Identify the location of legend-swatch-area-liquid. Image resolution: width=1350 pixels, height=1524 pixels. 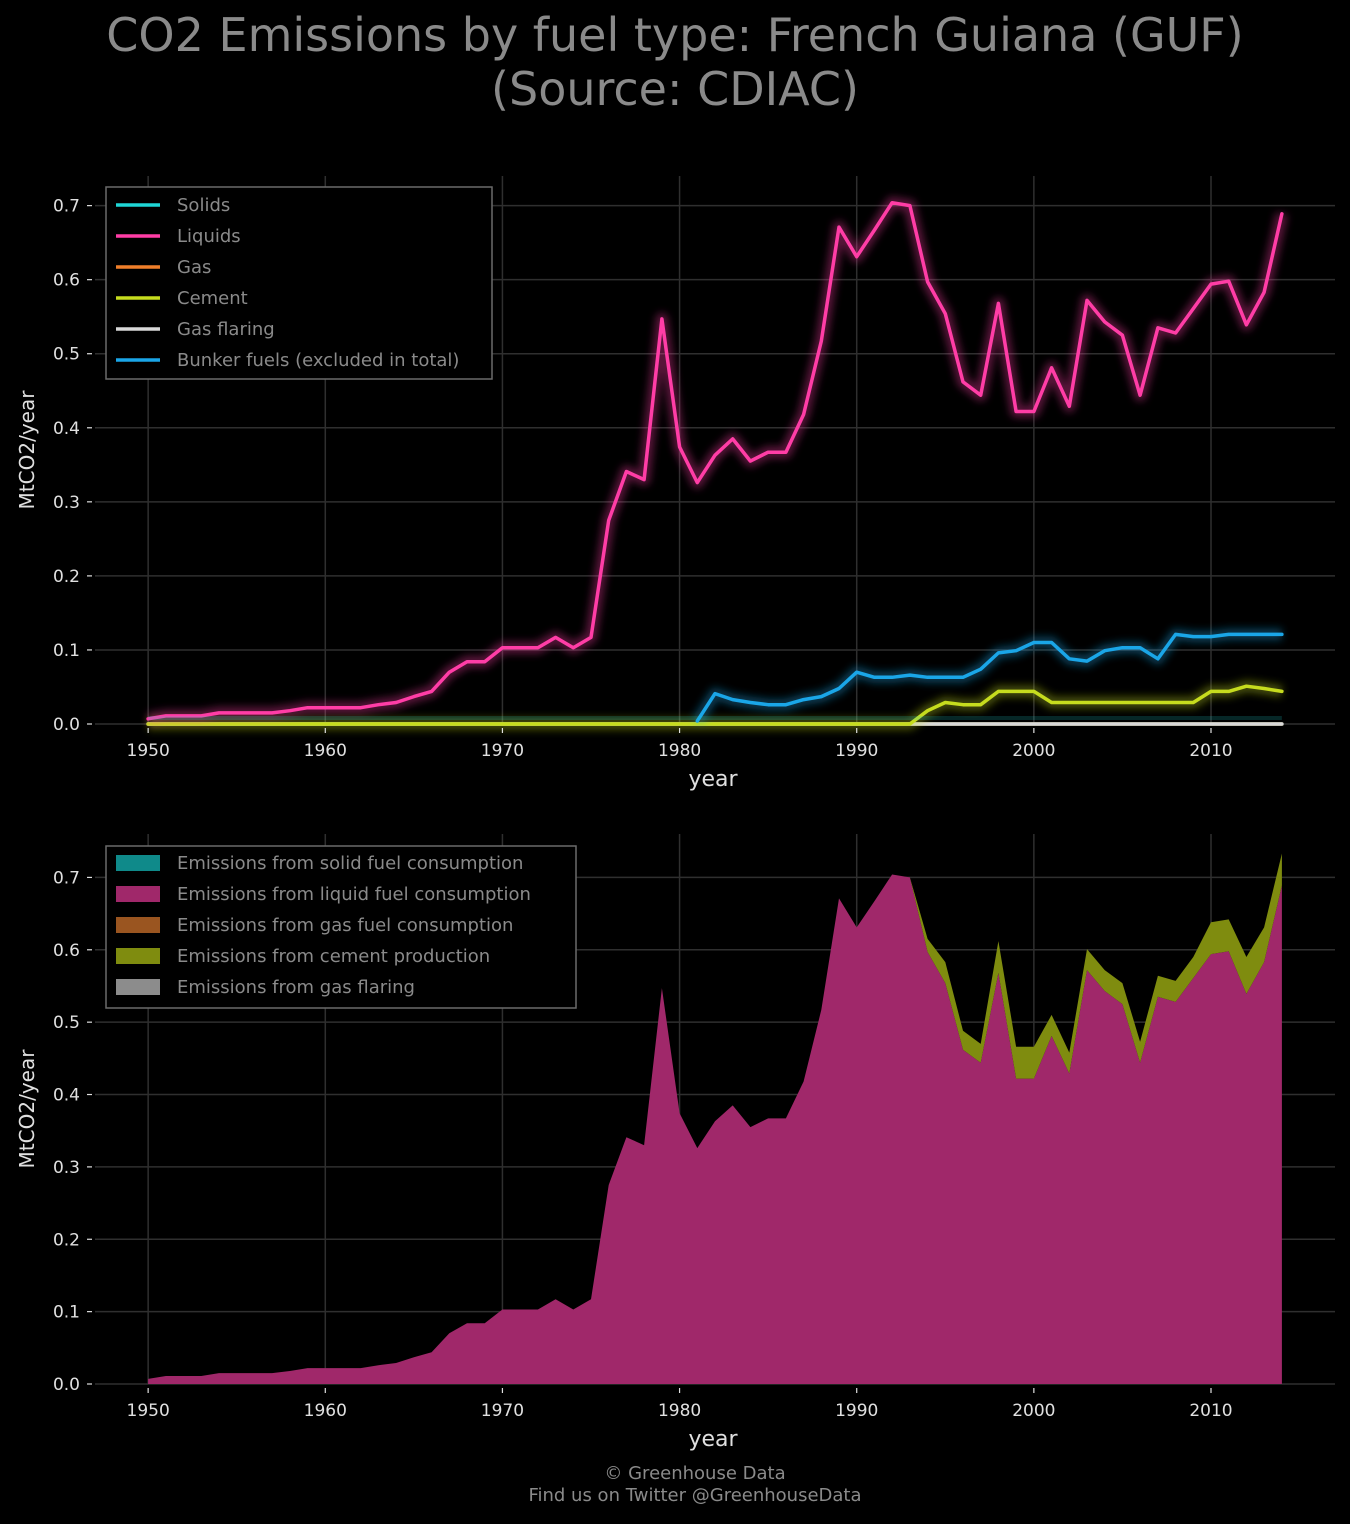
(138, 894).